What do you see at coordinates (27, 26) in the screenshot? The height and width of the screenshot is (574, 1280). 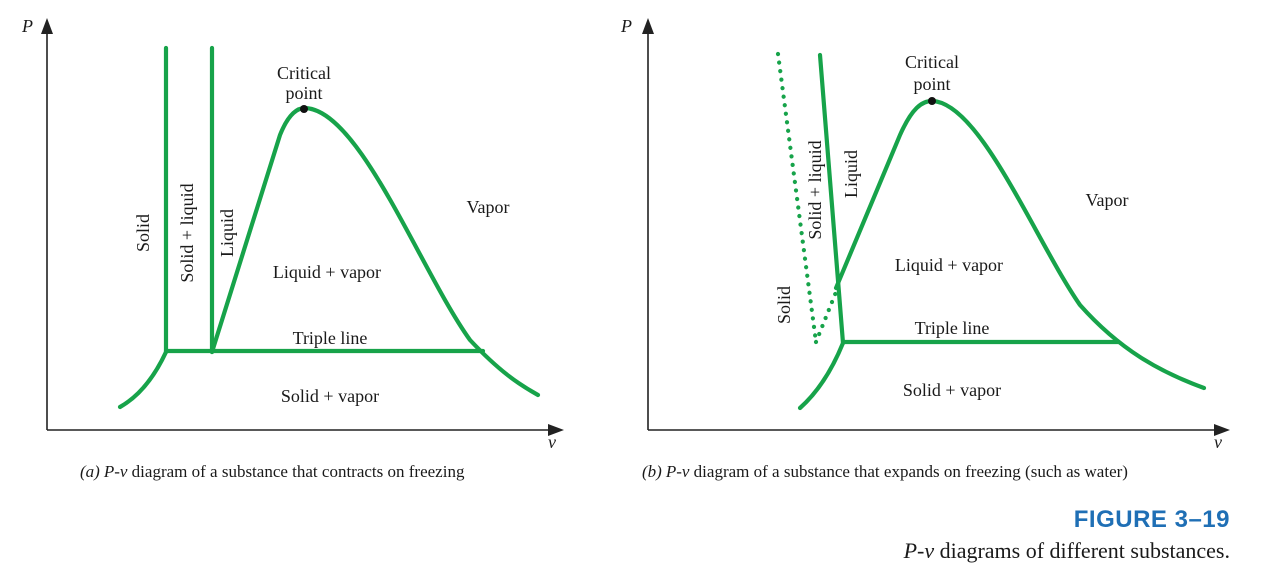 I see `panel-a-y-axis-label: P` at bounding box center [27, 26].